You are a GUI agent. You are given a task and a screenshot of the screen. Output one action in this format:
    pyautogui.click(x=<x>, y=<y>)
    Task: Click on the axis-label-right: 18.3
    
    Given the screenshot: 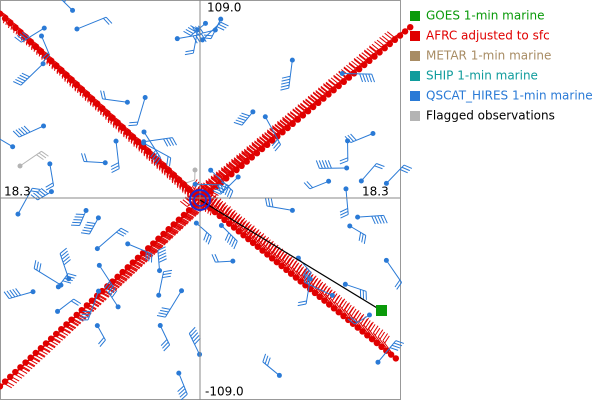 What is the action you would take?
    pyautogui.click(x=375, y=192)
    